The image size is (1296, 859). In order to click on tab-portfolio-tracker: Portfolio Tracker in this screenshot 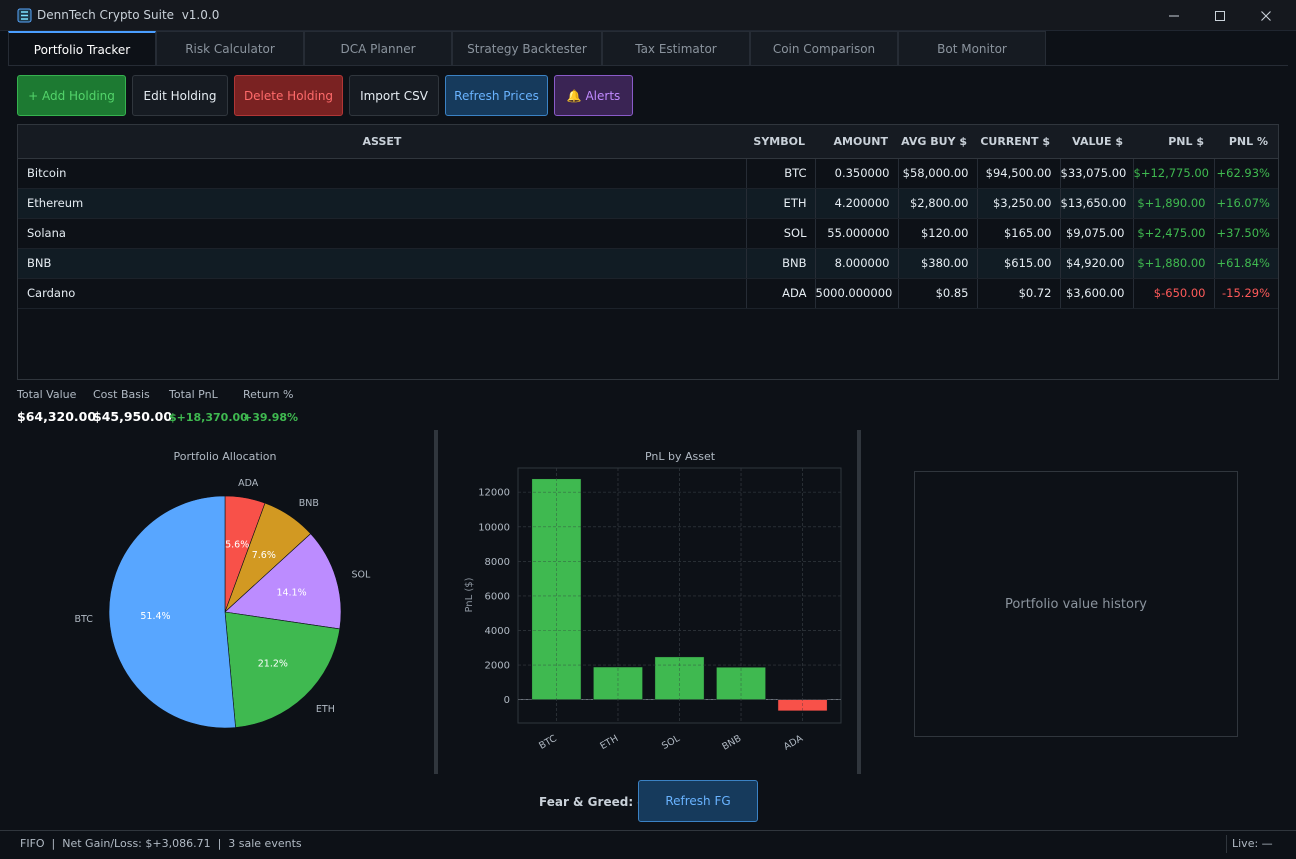, I will do `click(82, 48)`.